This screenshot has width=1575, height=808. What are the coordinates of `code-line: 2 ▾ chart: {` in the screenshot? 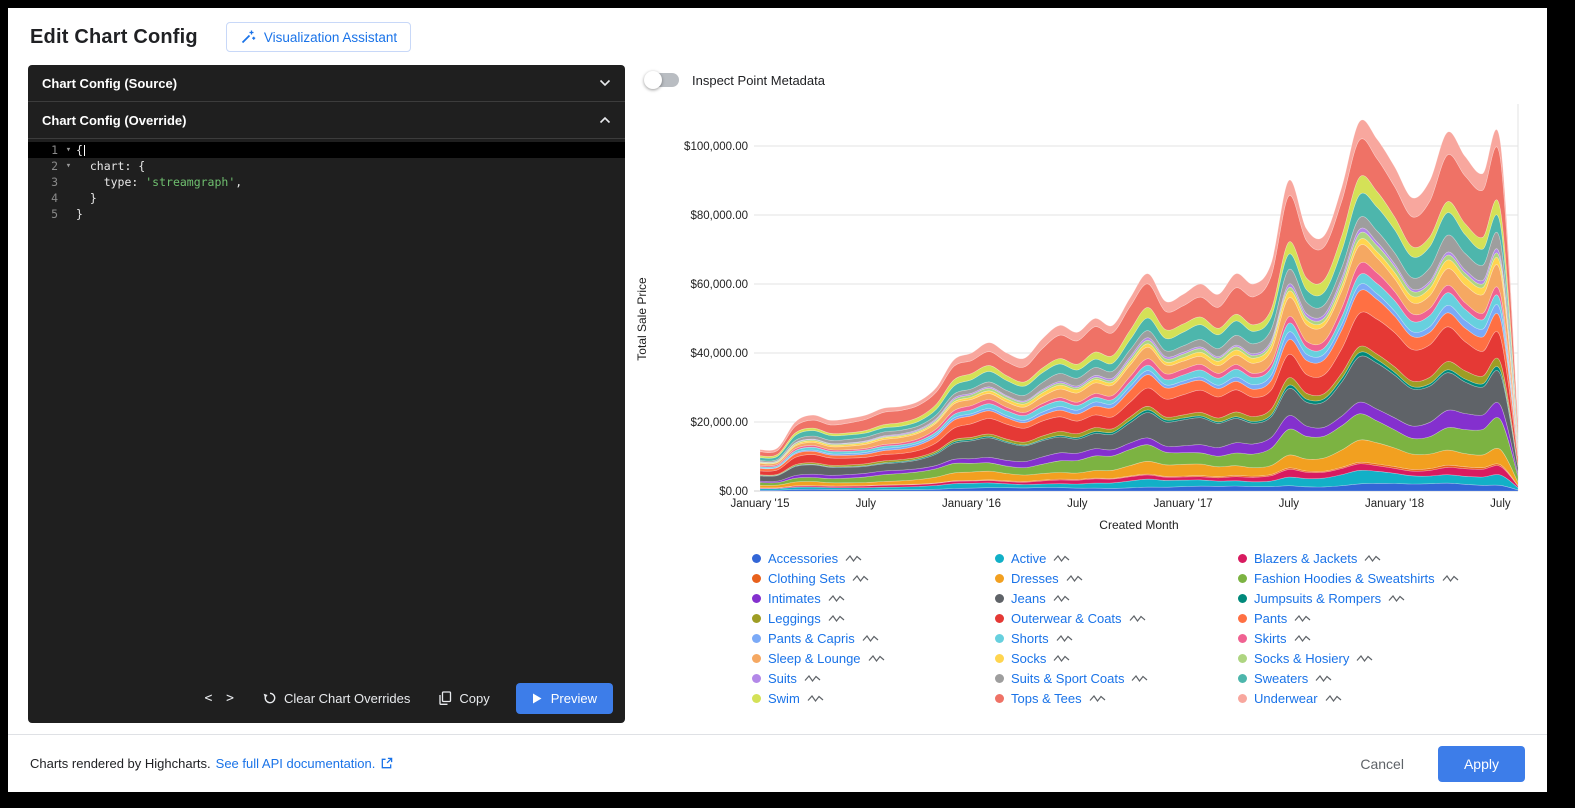 It's located at (326, 166).